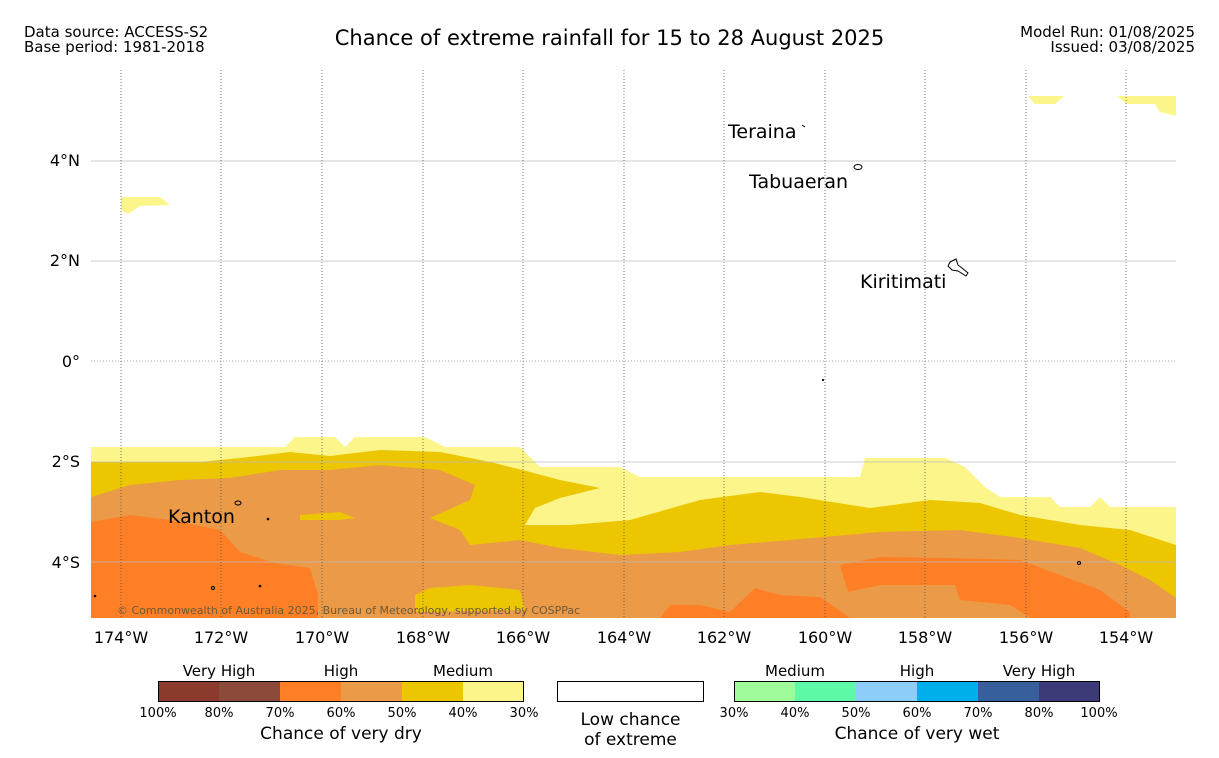 This screenshot has width=1219, height=758. I want to click on lon-label-166w: 166°W, so click(523, 637).